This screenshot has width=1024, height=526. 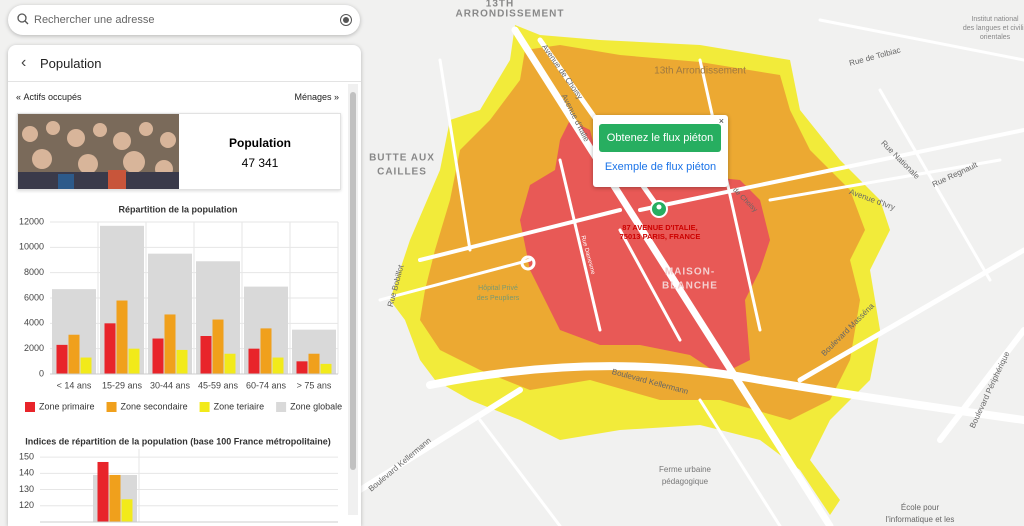 What do you see at coordinates (721, 121) in the screenshot?
I see `popup-close: ×` at bounding box center [721, 121].